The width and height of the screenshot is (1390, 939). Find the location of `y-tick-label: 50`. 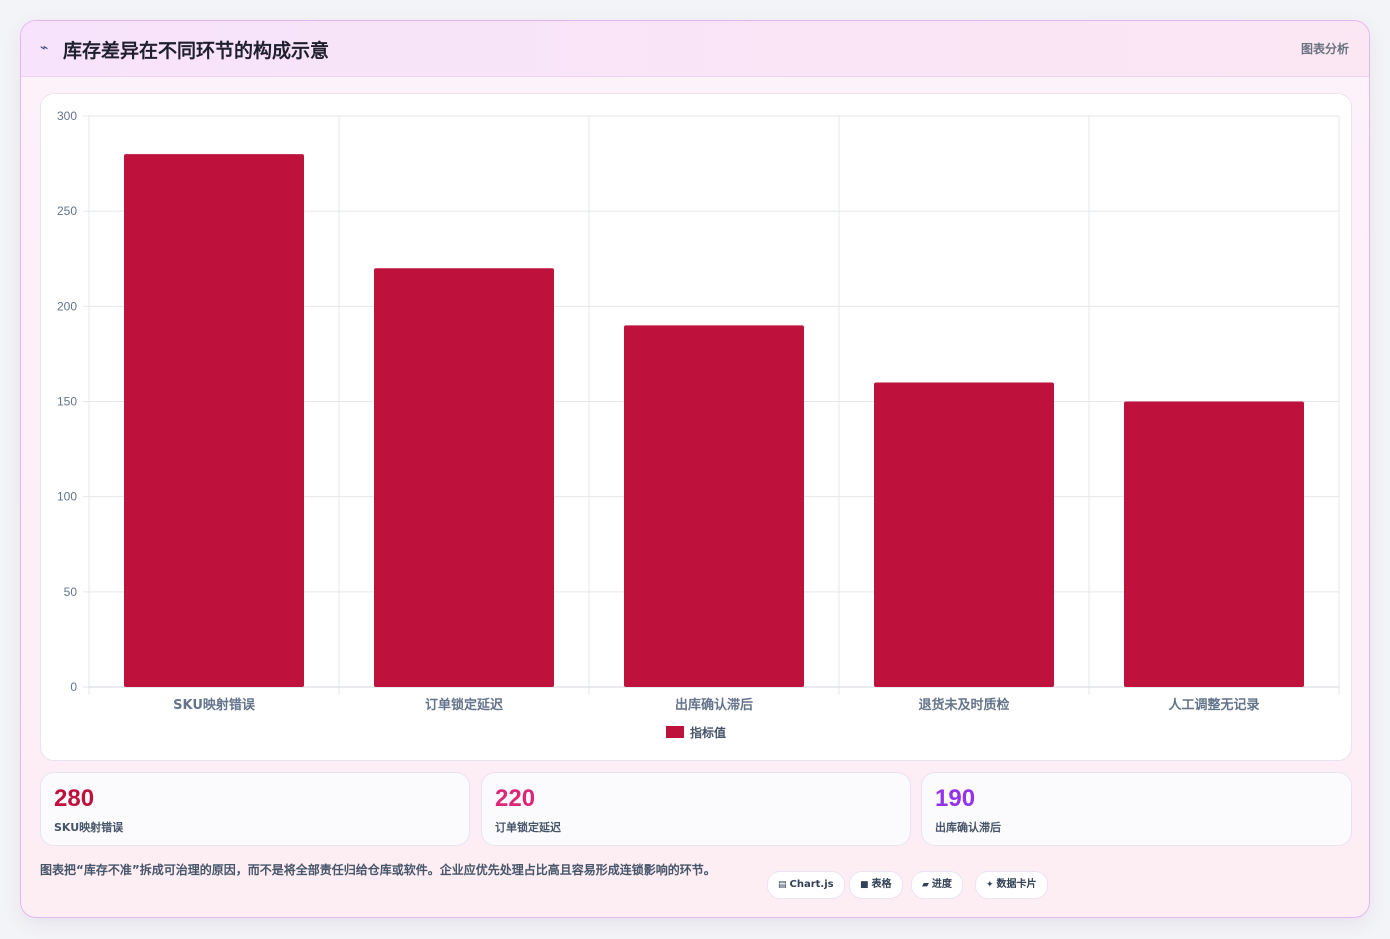

y-tick-label: 50 is located at coordinates (71, 592).